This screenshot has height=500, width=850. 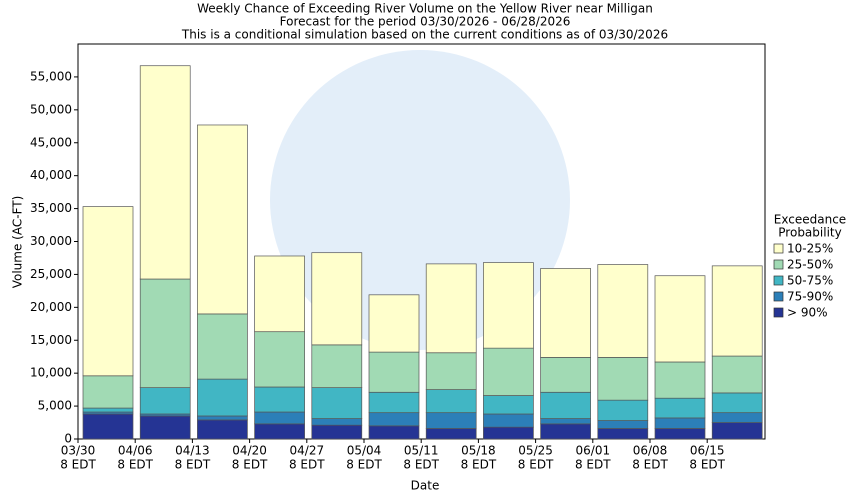 What do you see at coordinates (51, 142) in the screenshot?
I see `y-tick-label: 45,000` at bounding box center [51, 142].